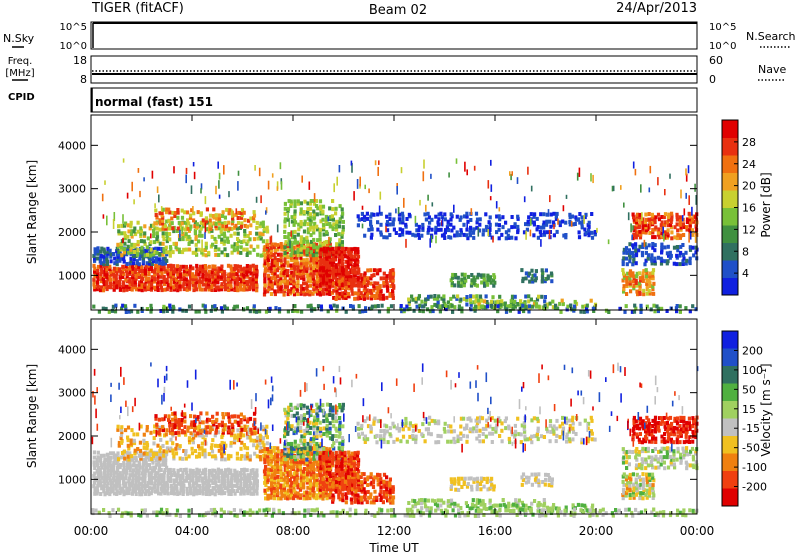 Image resolution: width=800 pixels, height=554 pixels. I want to click on nsearch-tick-top: 10^5, so click(722, 27).